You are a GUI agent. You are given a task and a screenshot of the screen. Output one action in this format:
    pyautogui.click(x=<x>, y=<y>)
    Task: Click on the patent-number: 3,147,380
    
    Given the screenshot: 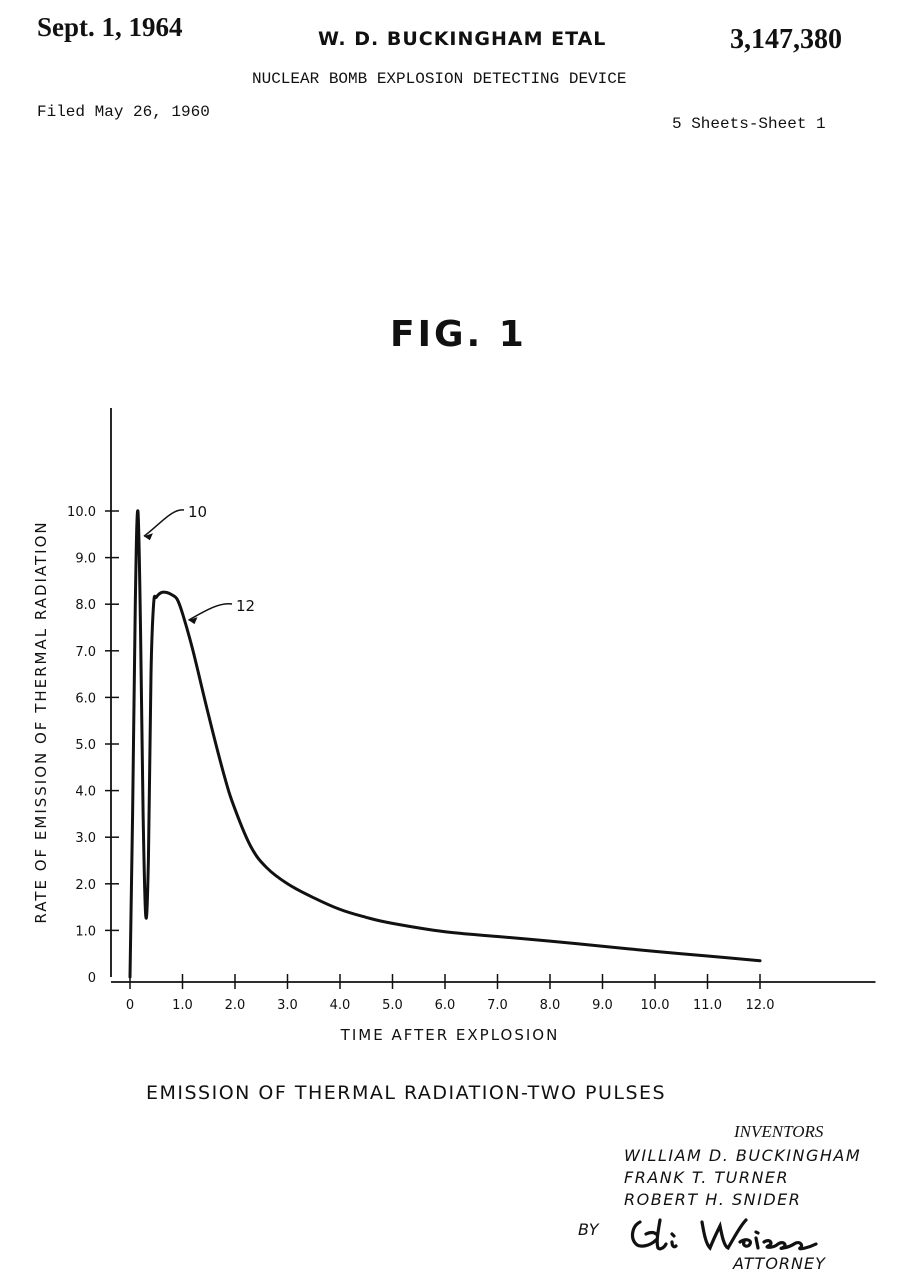 What is the action you would take?
    pyautogui.click(x=786, y=39)
    